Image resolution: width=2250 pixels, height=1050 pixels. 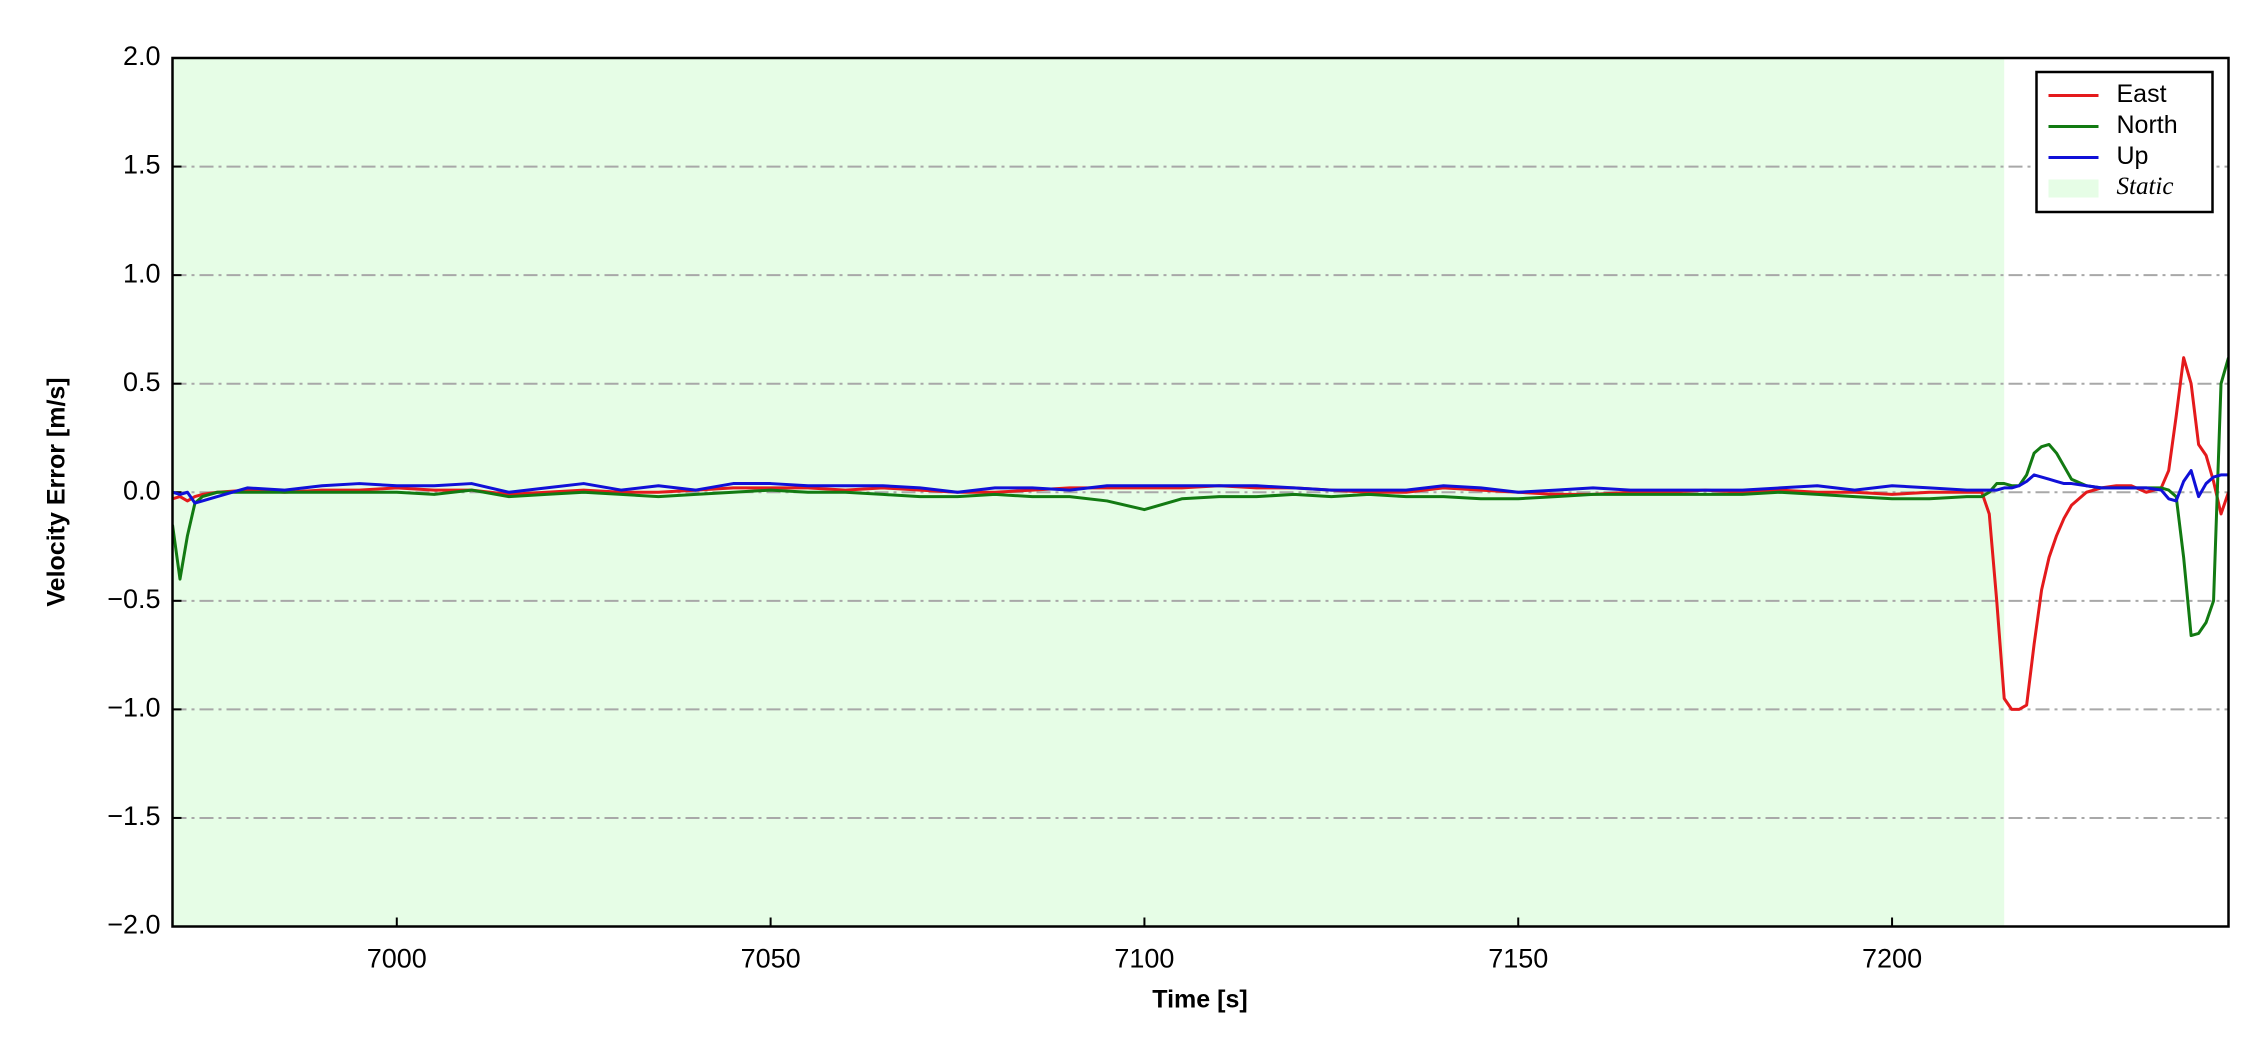 I want to click on y-tick-label: −1.0, so click(x=133, y=708).